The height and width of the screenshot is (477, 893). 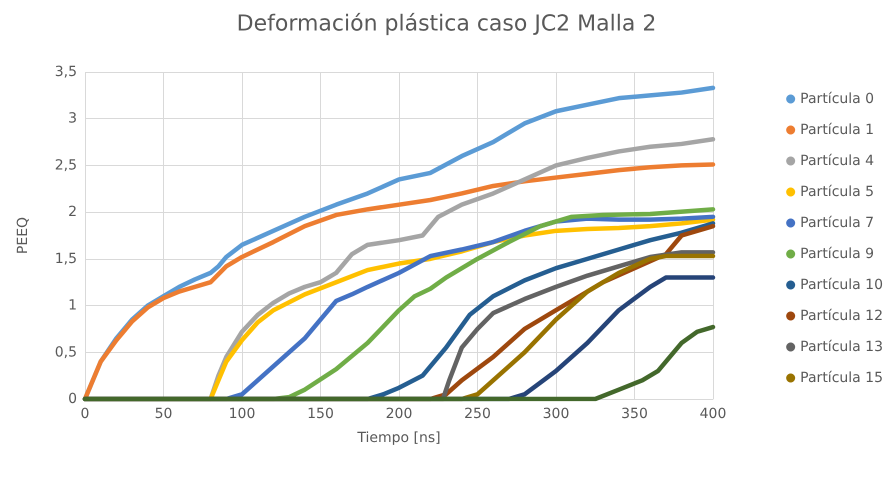 I want to click on legend-label: Partícula 7, so click(x=837, y=223).